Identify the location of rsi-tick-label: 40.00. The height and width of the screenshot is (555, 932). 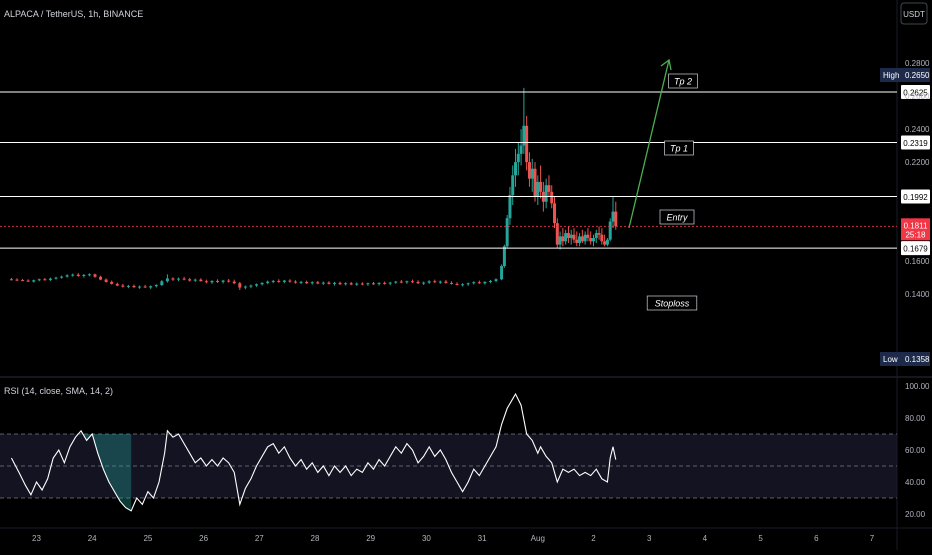
(915, 482).